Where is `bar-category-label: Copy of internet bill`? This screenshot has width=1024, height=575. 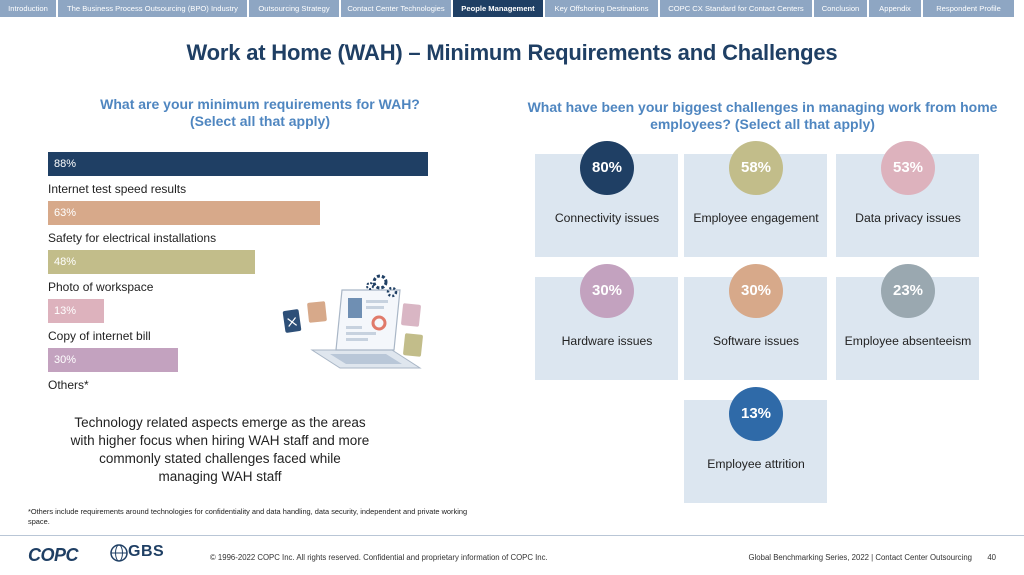 bar-category-label: Copy of internet bill is located at coordinates (99, 336).